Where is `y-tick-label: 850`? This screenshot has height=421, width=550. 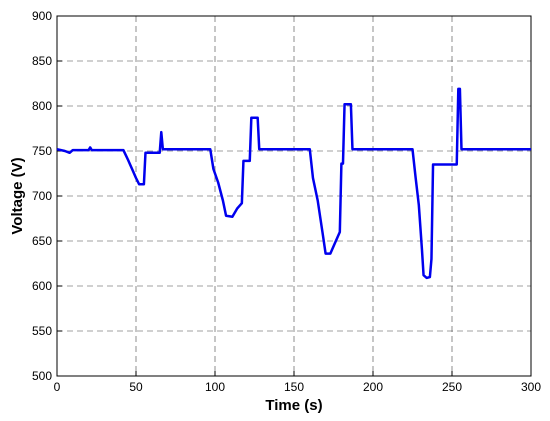
y-tick-label: 850 is located at coordinates (42, 61).